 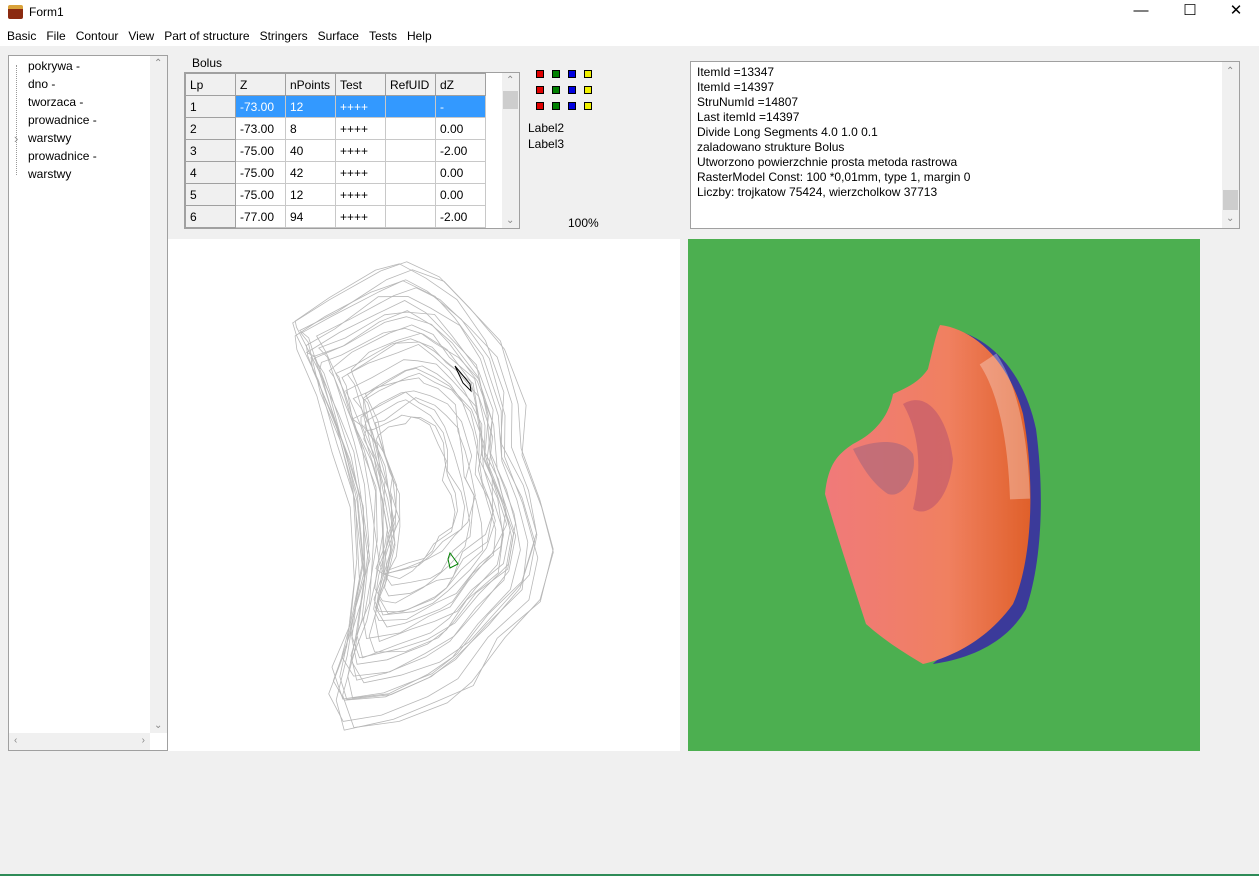 I want to click on menu-basic: Basic, so click(x=22, y=36).